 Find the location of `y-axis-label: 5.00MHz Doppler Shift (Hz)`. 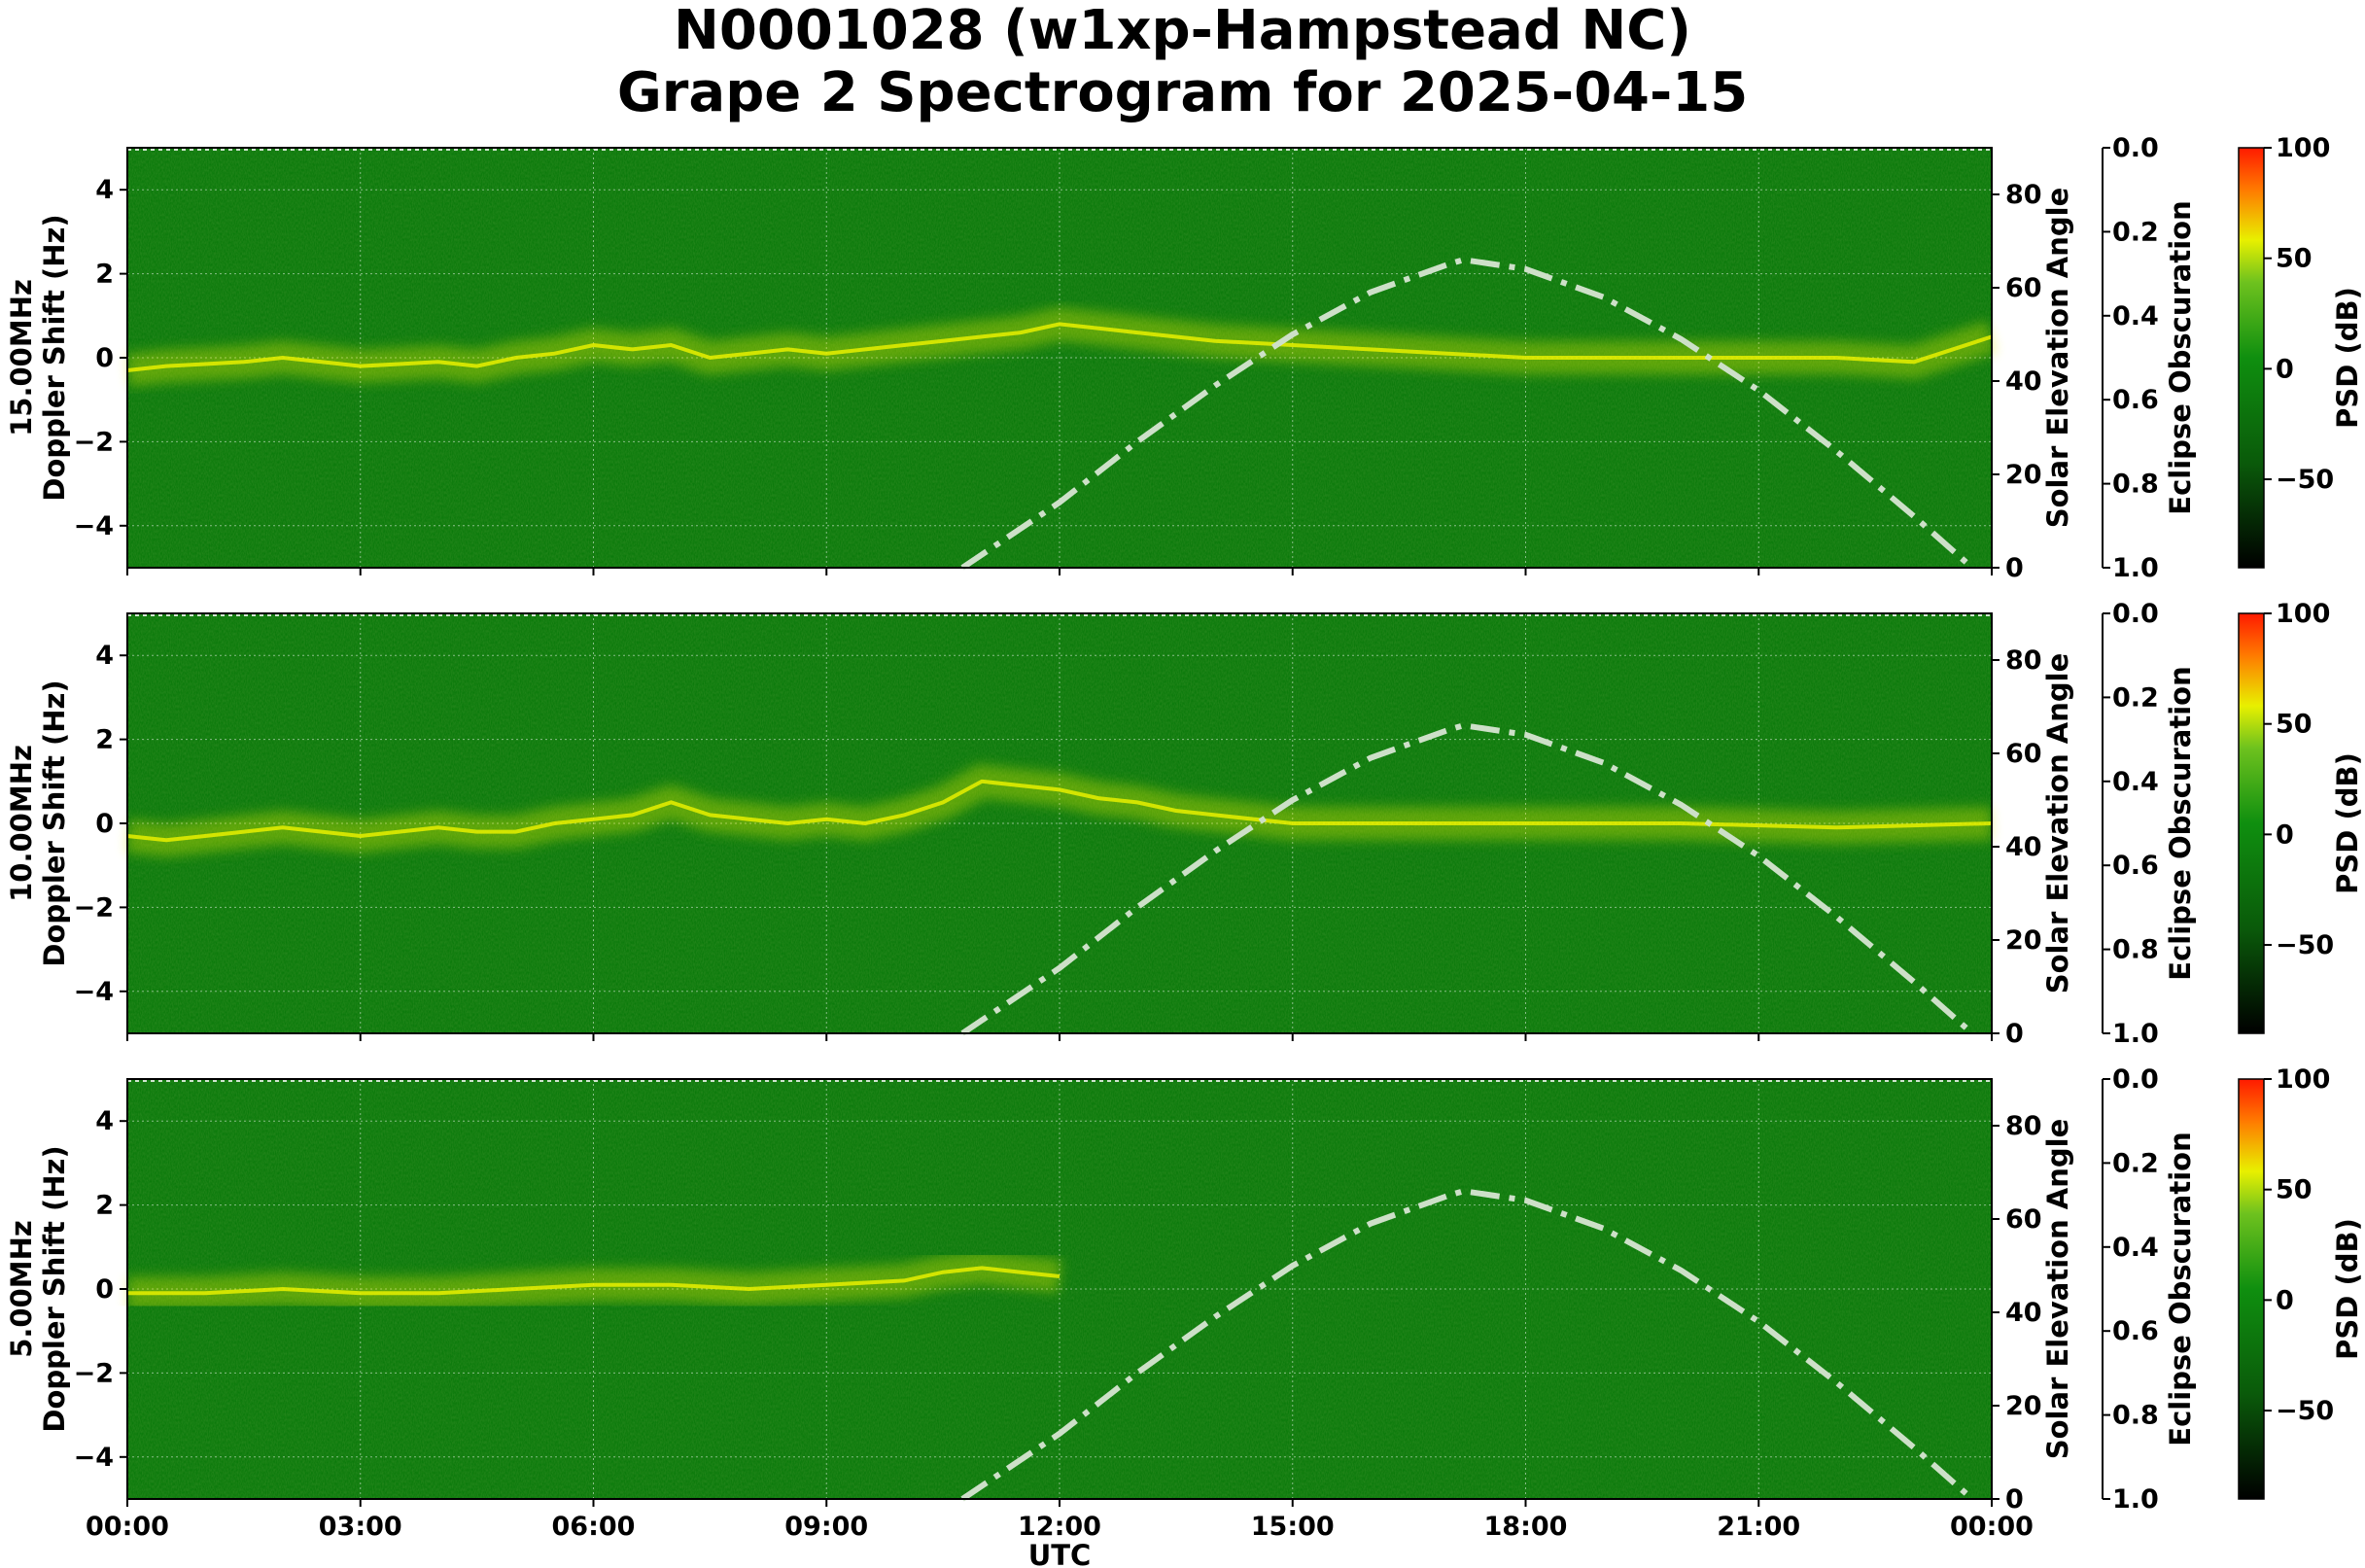

y-axis-label: 5.00MHz Doppler Shift (Hz) is located at coordinates (38, 1288).